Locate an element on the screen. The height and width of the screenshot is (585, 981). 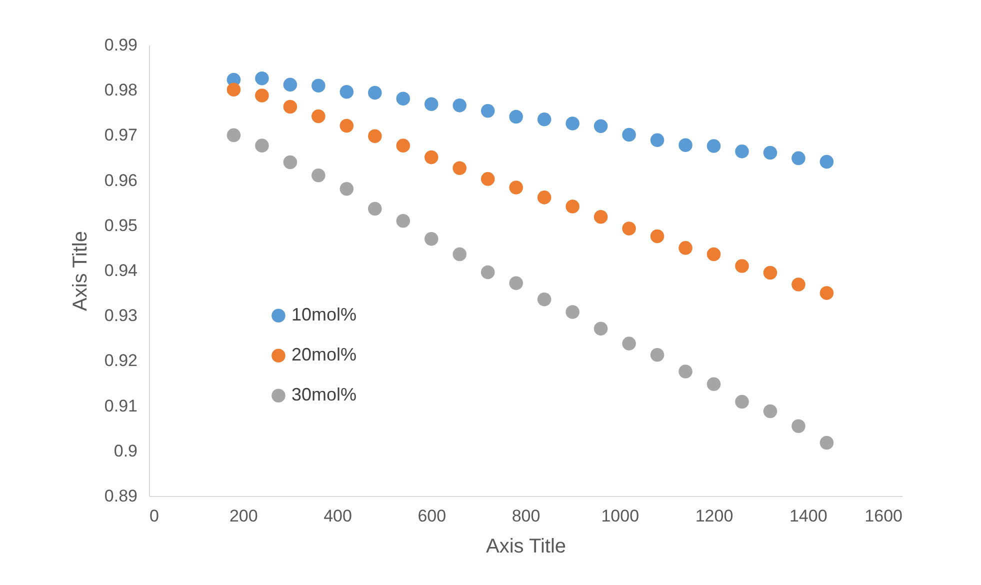
y-tick-label: 0.95 is located at coordinates (121, 225).